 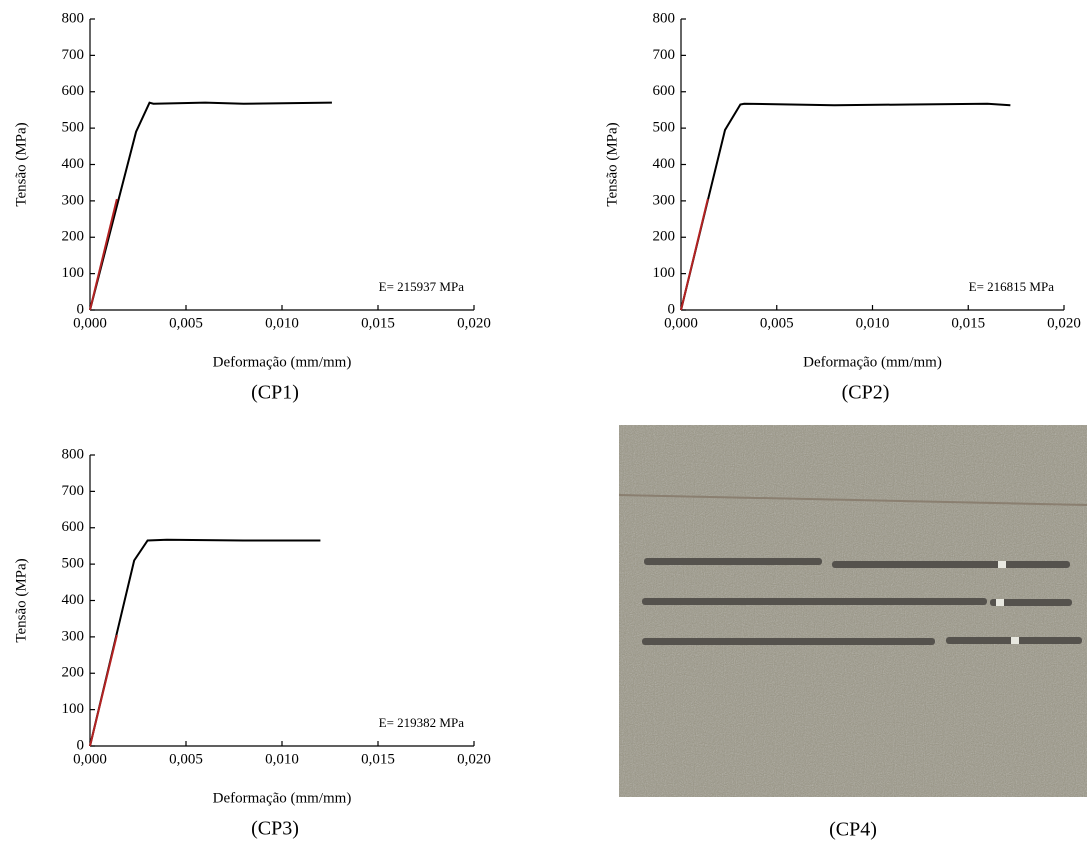 I want to click on annotation: E= 215937 MPa, so click(x=422, y=286).